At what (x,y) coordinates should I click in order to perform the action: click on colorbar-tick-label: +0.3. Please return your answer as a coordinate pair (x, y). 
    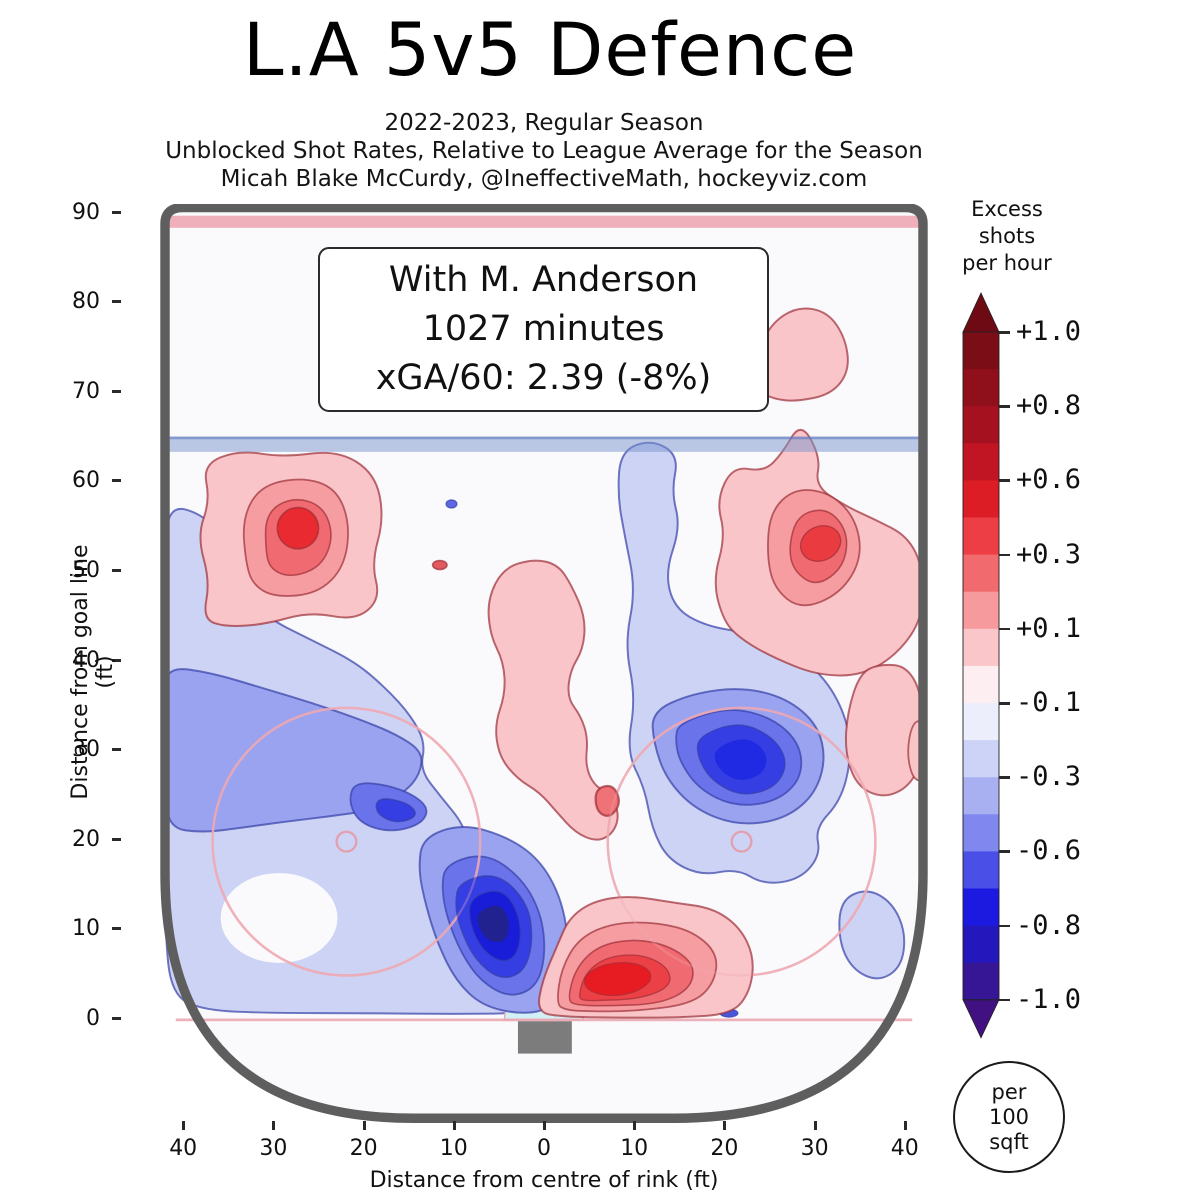
    Looking at the image, I should click on (1052, 554).